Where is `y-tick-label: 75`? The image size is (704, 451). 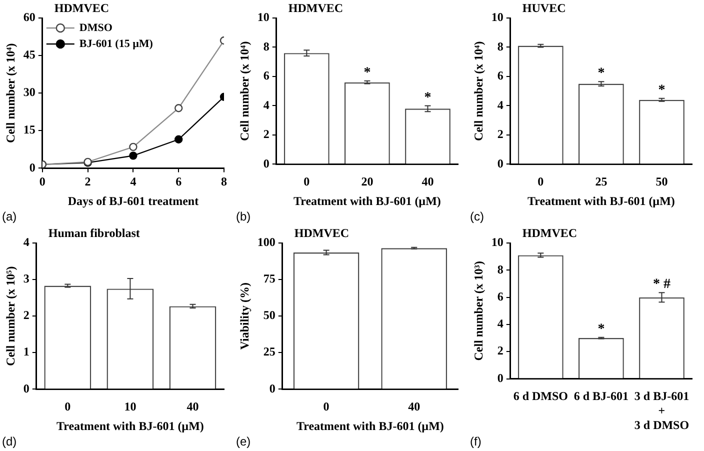 y-tick-label: 75 is located at coordinates (269, 279).